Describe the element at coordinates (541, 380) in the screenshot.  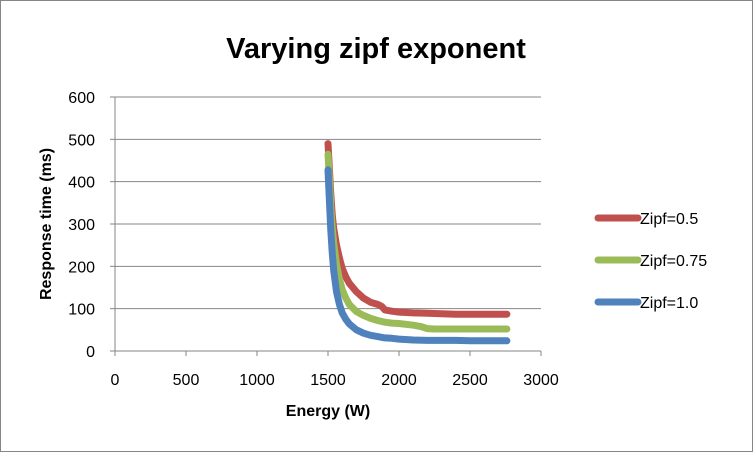
I see `x-tick-label-6: 3000` at that location.